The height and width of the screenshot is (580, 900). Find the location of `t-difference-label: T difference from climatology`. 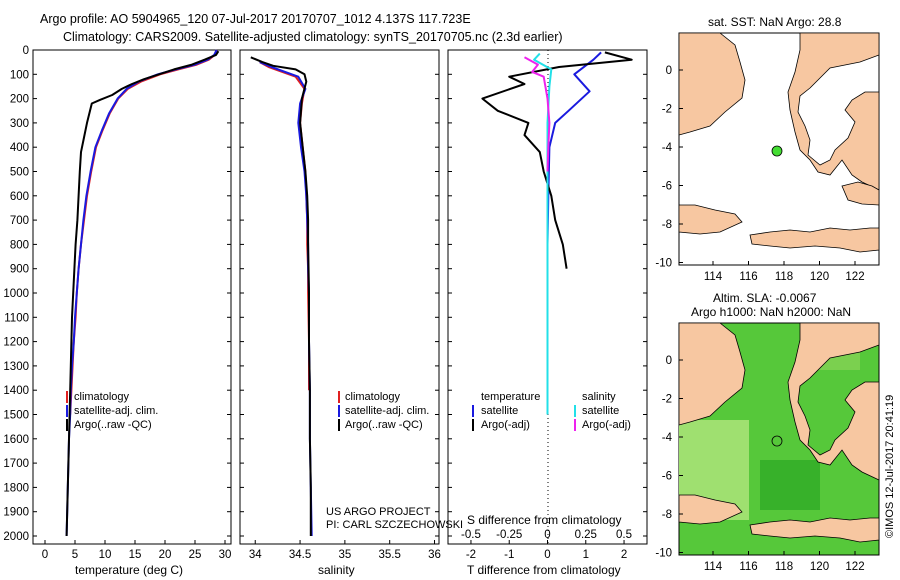

t-difference-label: T difference from climatology is located at coordinates (544, 570).